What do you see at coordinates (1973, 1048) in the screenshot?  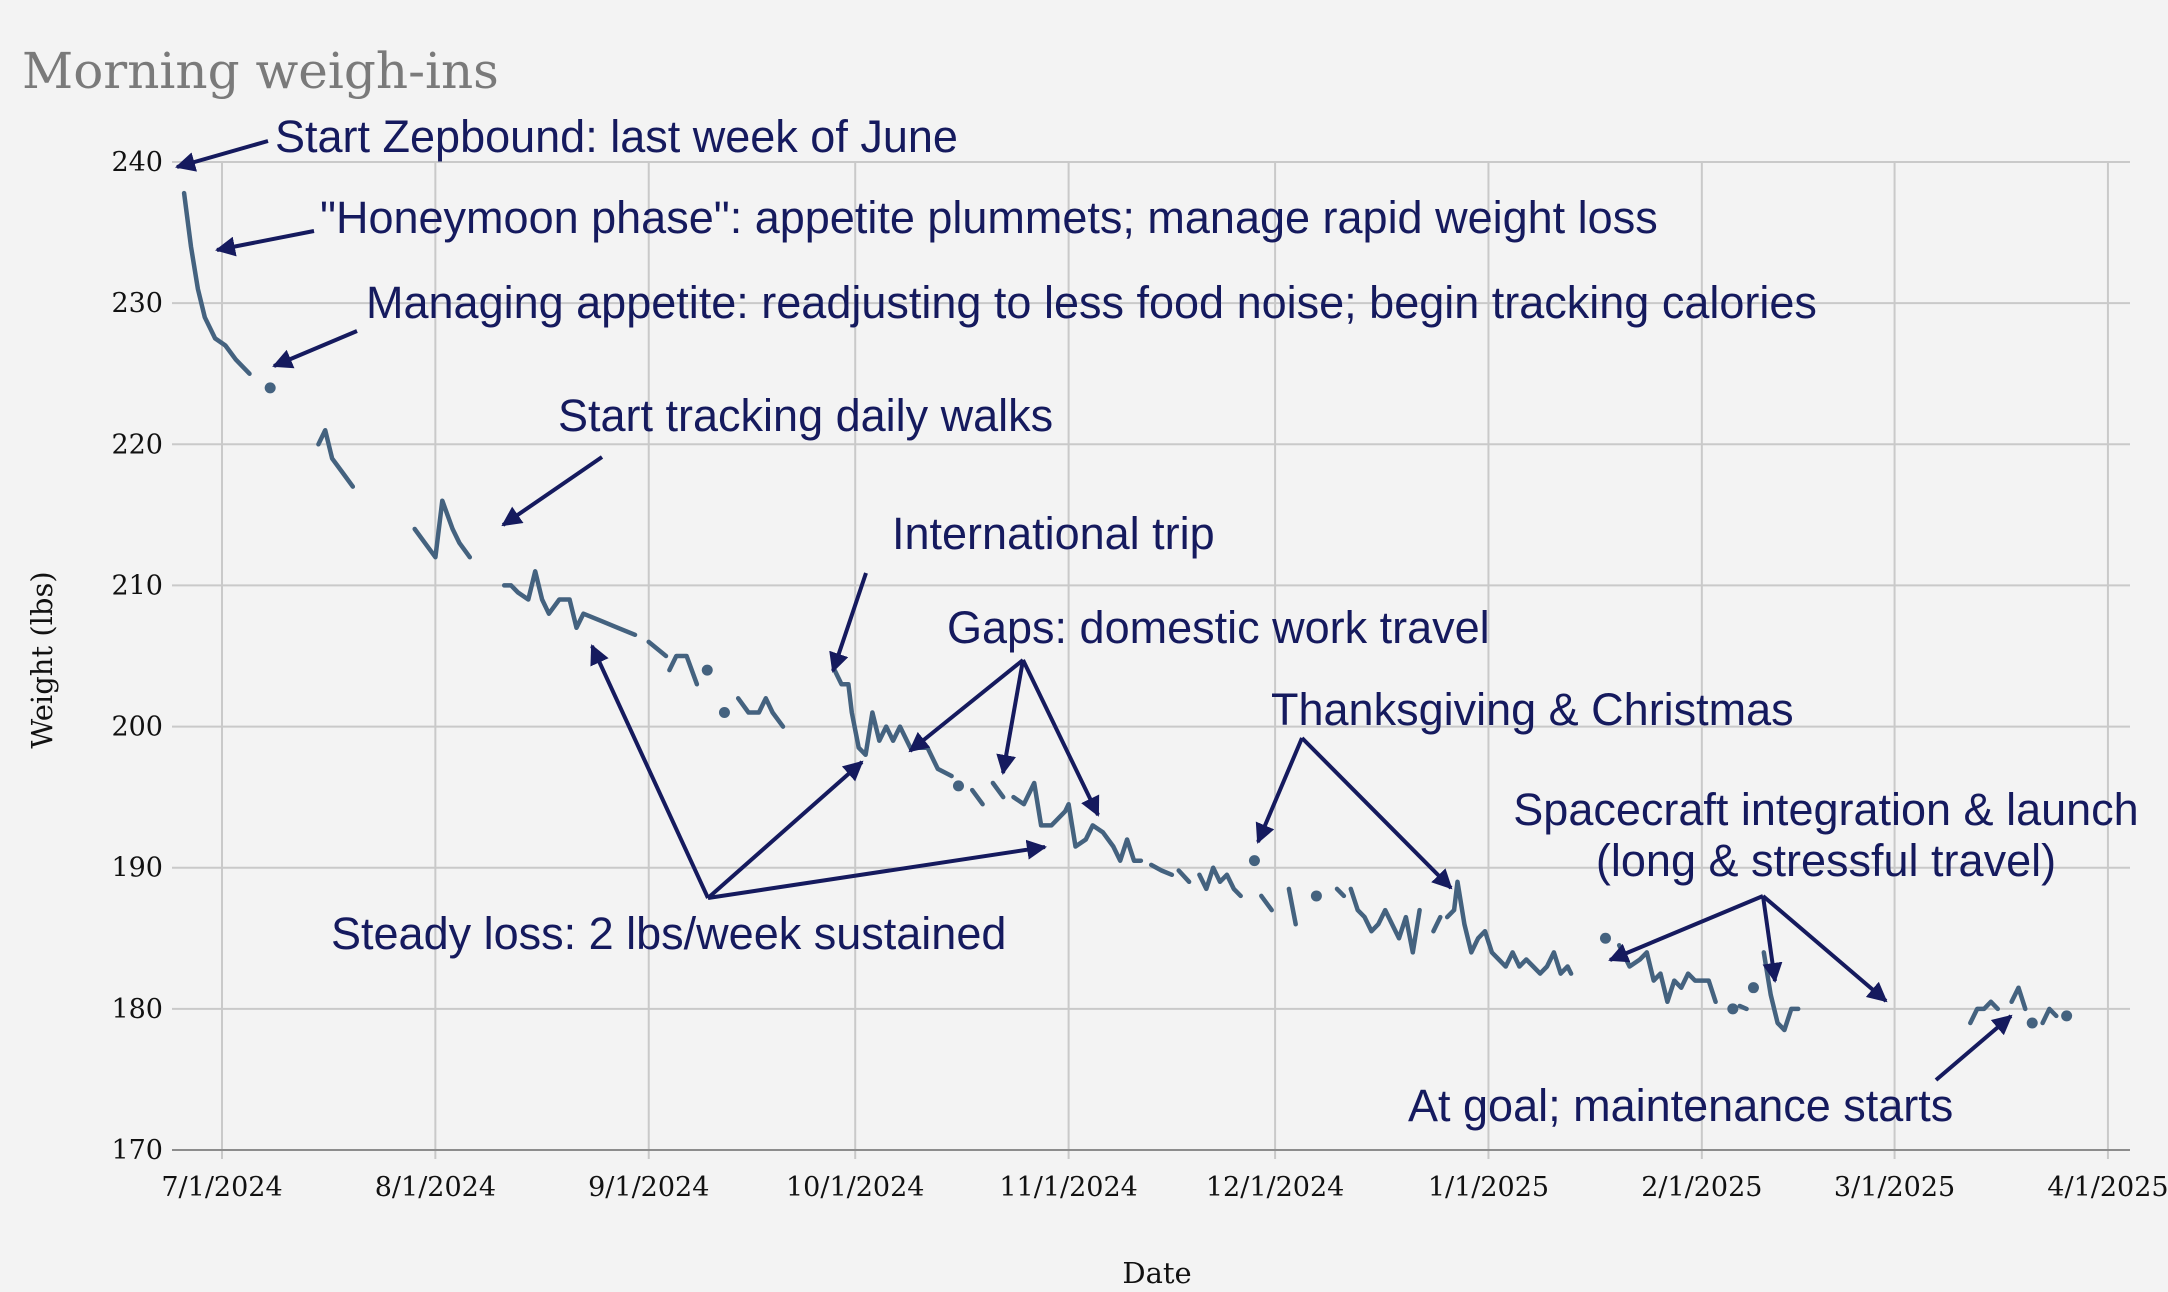 I see `arrow-at-goal` at bounding box center [1973, 1048].